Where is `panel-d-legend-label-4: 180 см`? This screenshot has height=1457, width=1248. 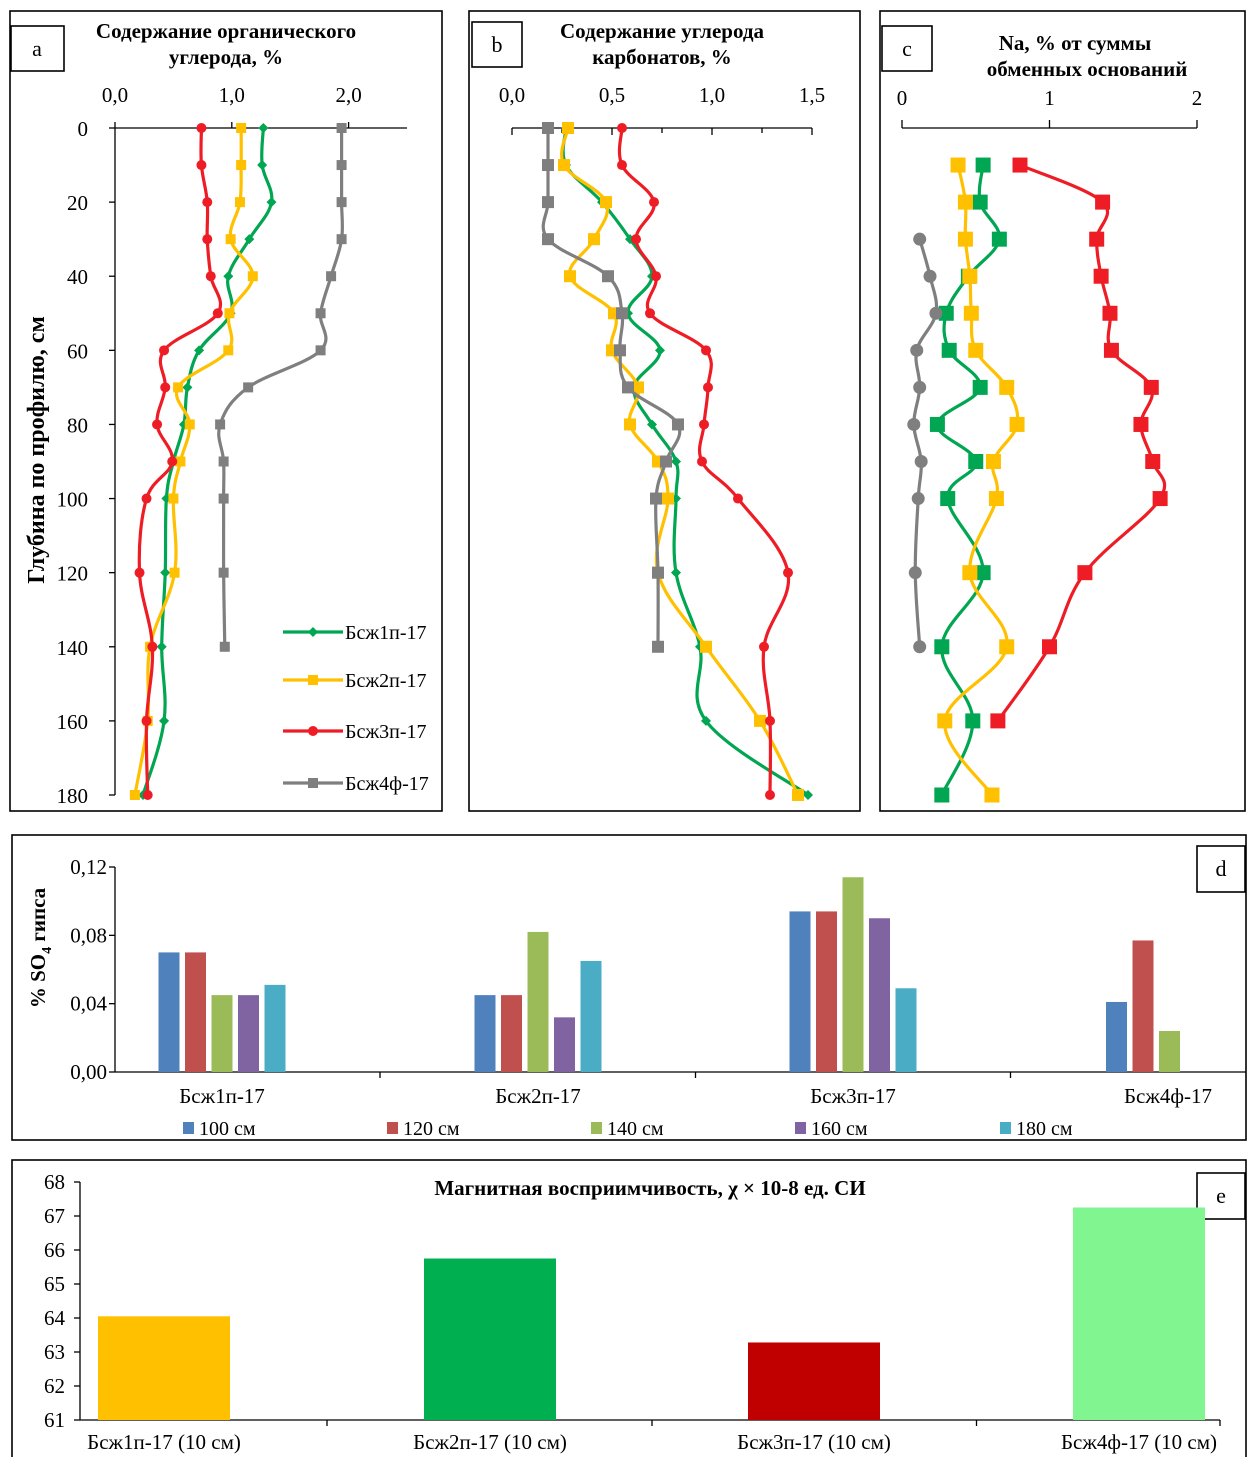 panel-d-legend-label-4: 180 см is located at coordinates (1044, 1129).